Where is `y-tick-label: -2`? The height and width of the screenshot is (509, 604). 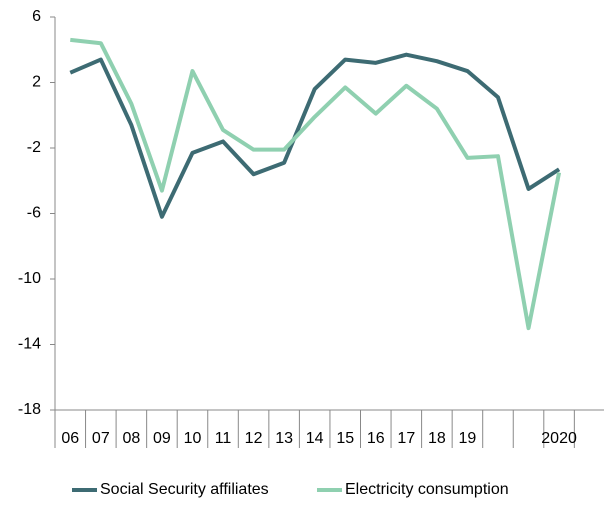
y-tick-label: -2 is located at coordinates (34, 147).